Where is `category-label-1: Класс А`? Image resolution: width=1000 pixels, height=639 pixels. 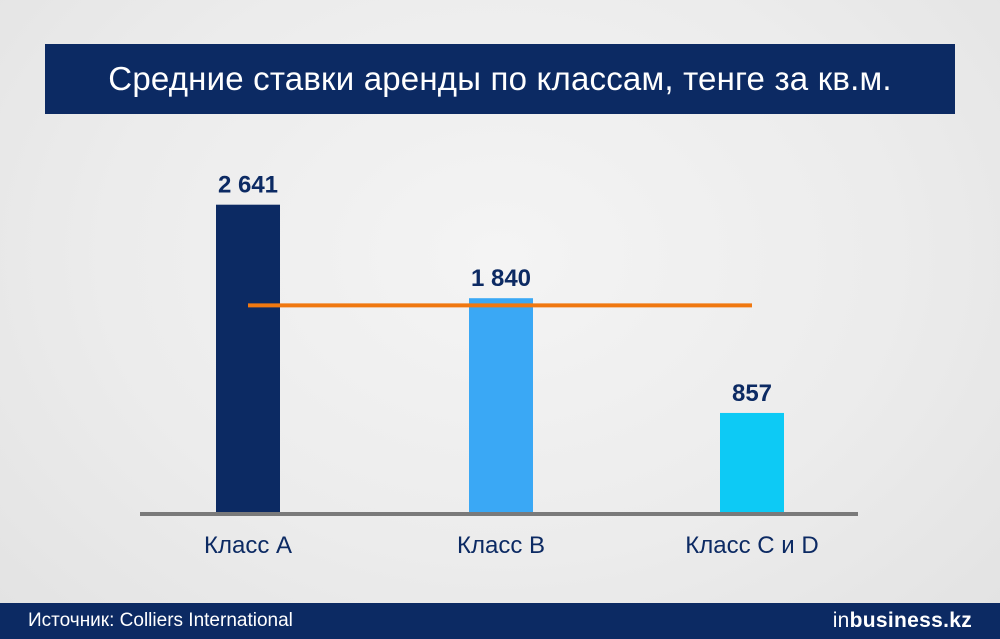
category-label-1: Класс А is located at coordinates (248, 545).